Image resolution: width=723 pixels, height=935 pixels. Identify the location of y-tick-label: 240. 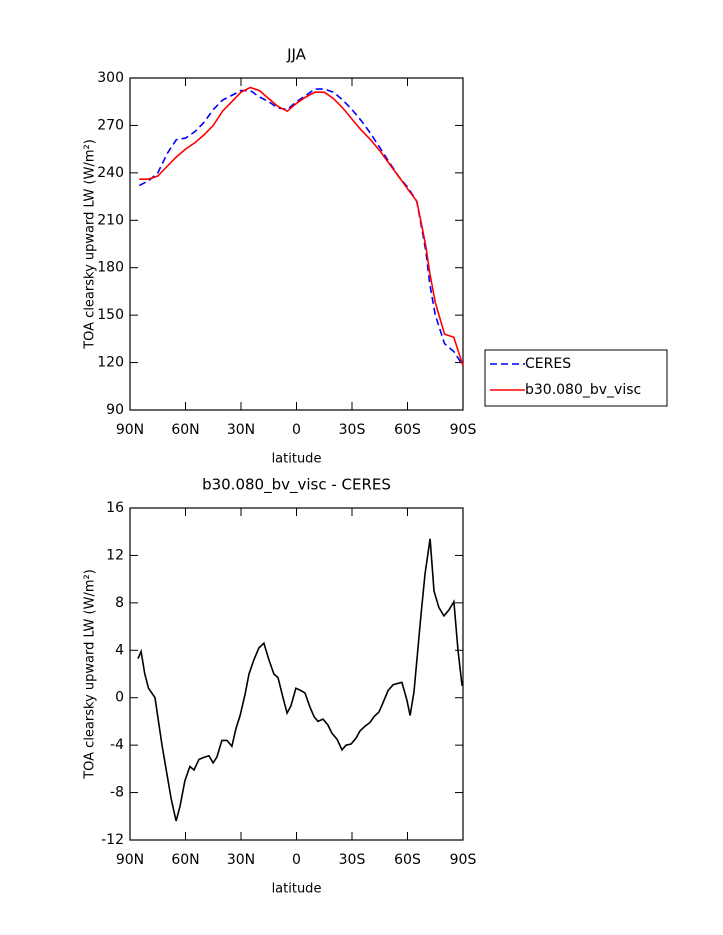
(110, 173).